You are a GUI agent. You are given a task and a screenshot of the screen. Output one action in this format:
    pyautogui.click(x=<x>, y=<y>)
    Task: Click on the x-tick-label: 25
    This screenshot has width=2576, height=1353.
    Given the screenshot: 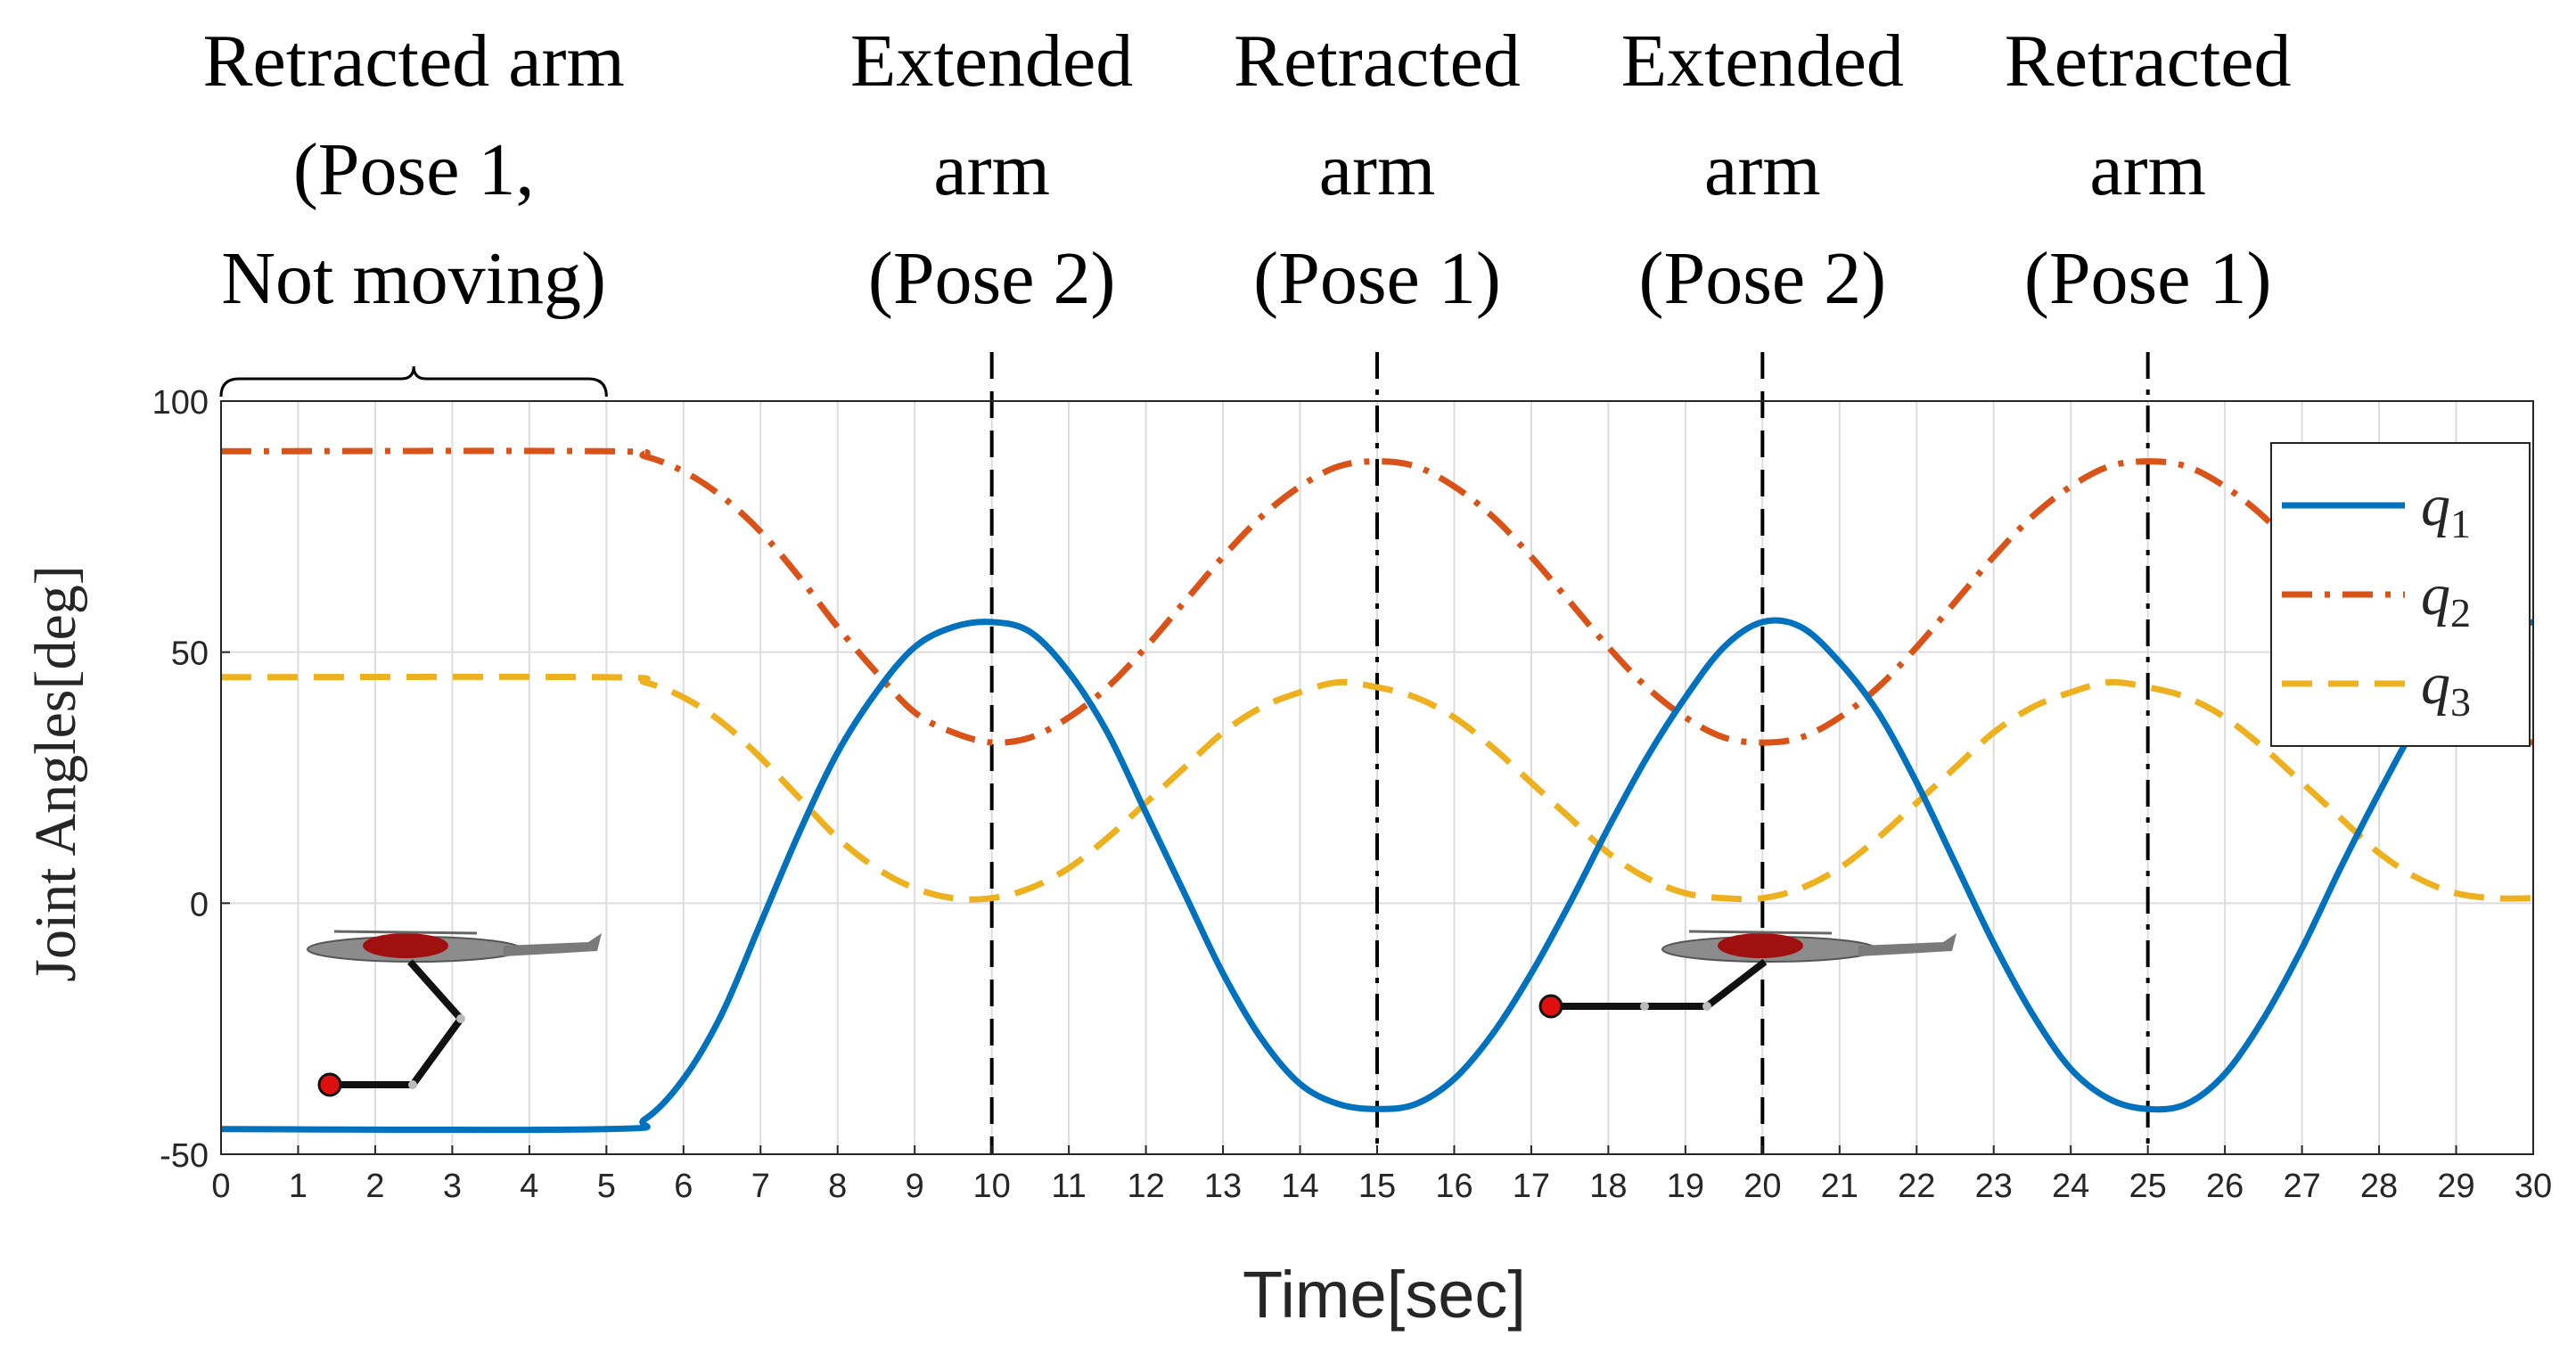 What is the action you would take?
    pyautogui.click(x=2148, y=1186)
    